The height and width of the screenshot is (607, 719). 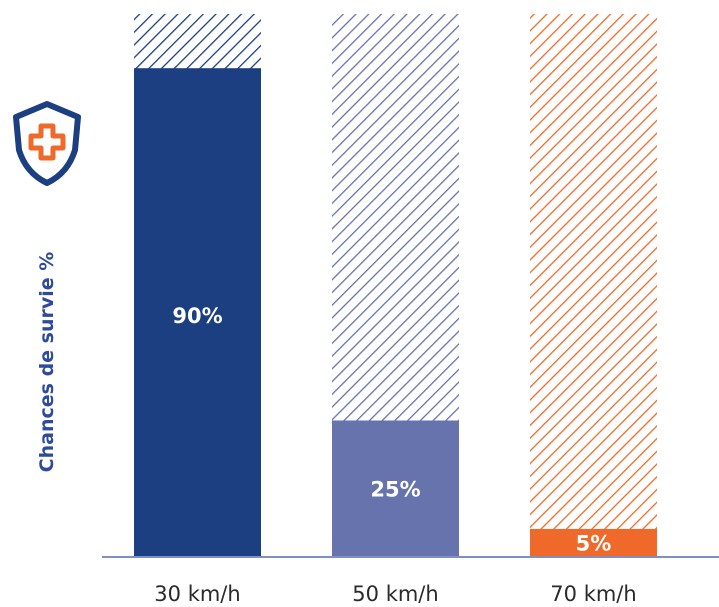 What do you see at coordinates (47, 143) in the screenshot?
I see `shield-medical-cross-icon` at bounding box center [47, 143].